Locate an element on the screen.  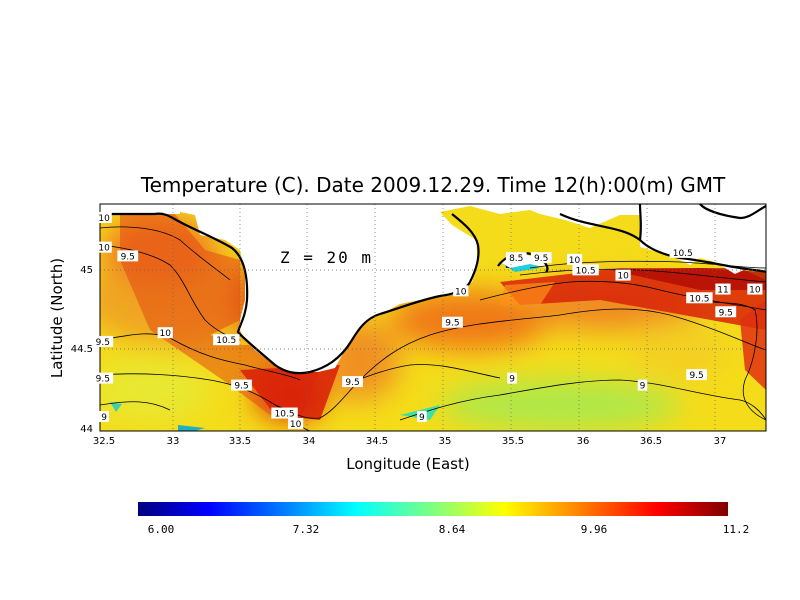
x-tick: 36 is located at coordinates (583, 441).